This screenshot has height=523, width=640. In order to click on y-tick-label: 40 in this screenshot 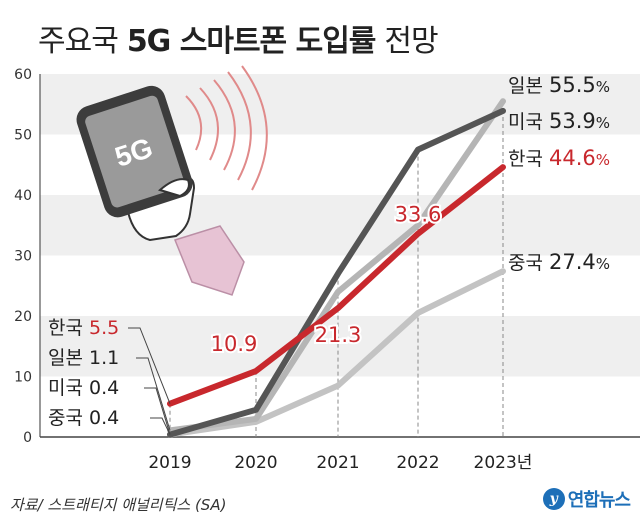, I will do `click(23, 196)`.